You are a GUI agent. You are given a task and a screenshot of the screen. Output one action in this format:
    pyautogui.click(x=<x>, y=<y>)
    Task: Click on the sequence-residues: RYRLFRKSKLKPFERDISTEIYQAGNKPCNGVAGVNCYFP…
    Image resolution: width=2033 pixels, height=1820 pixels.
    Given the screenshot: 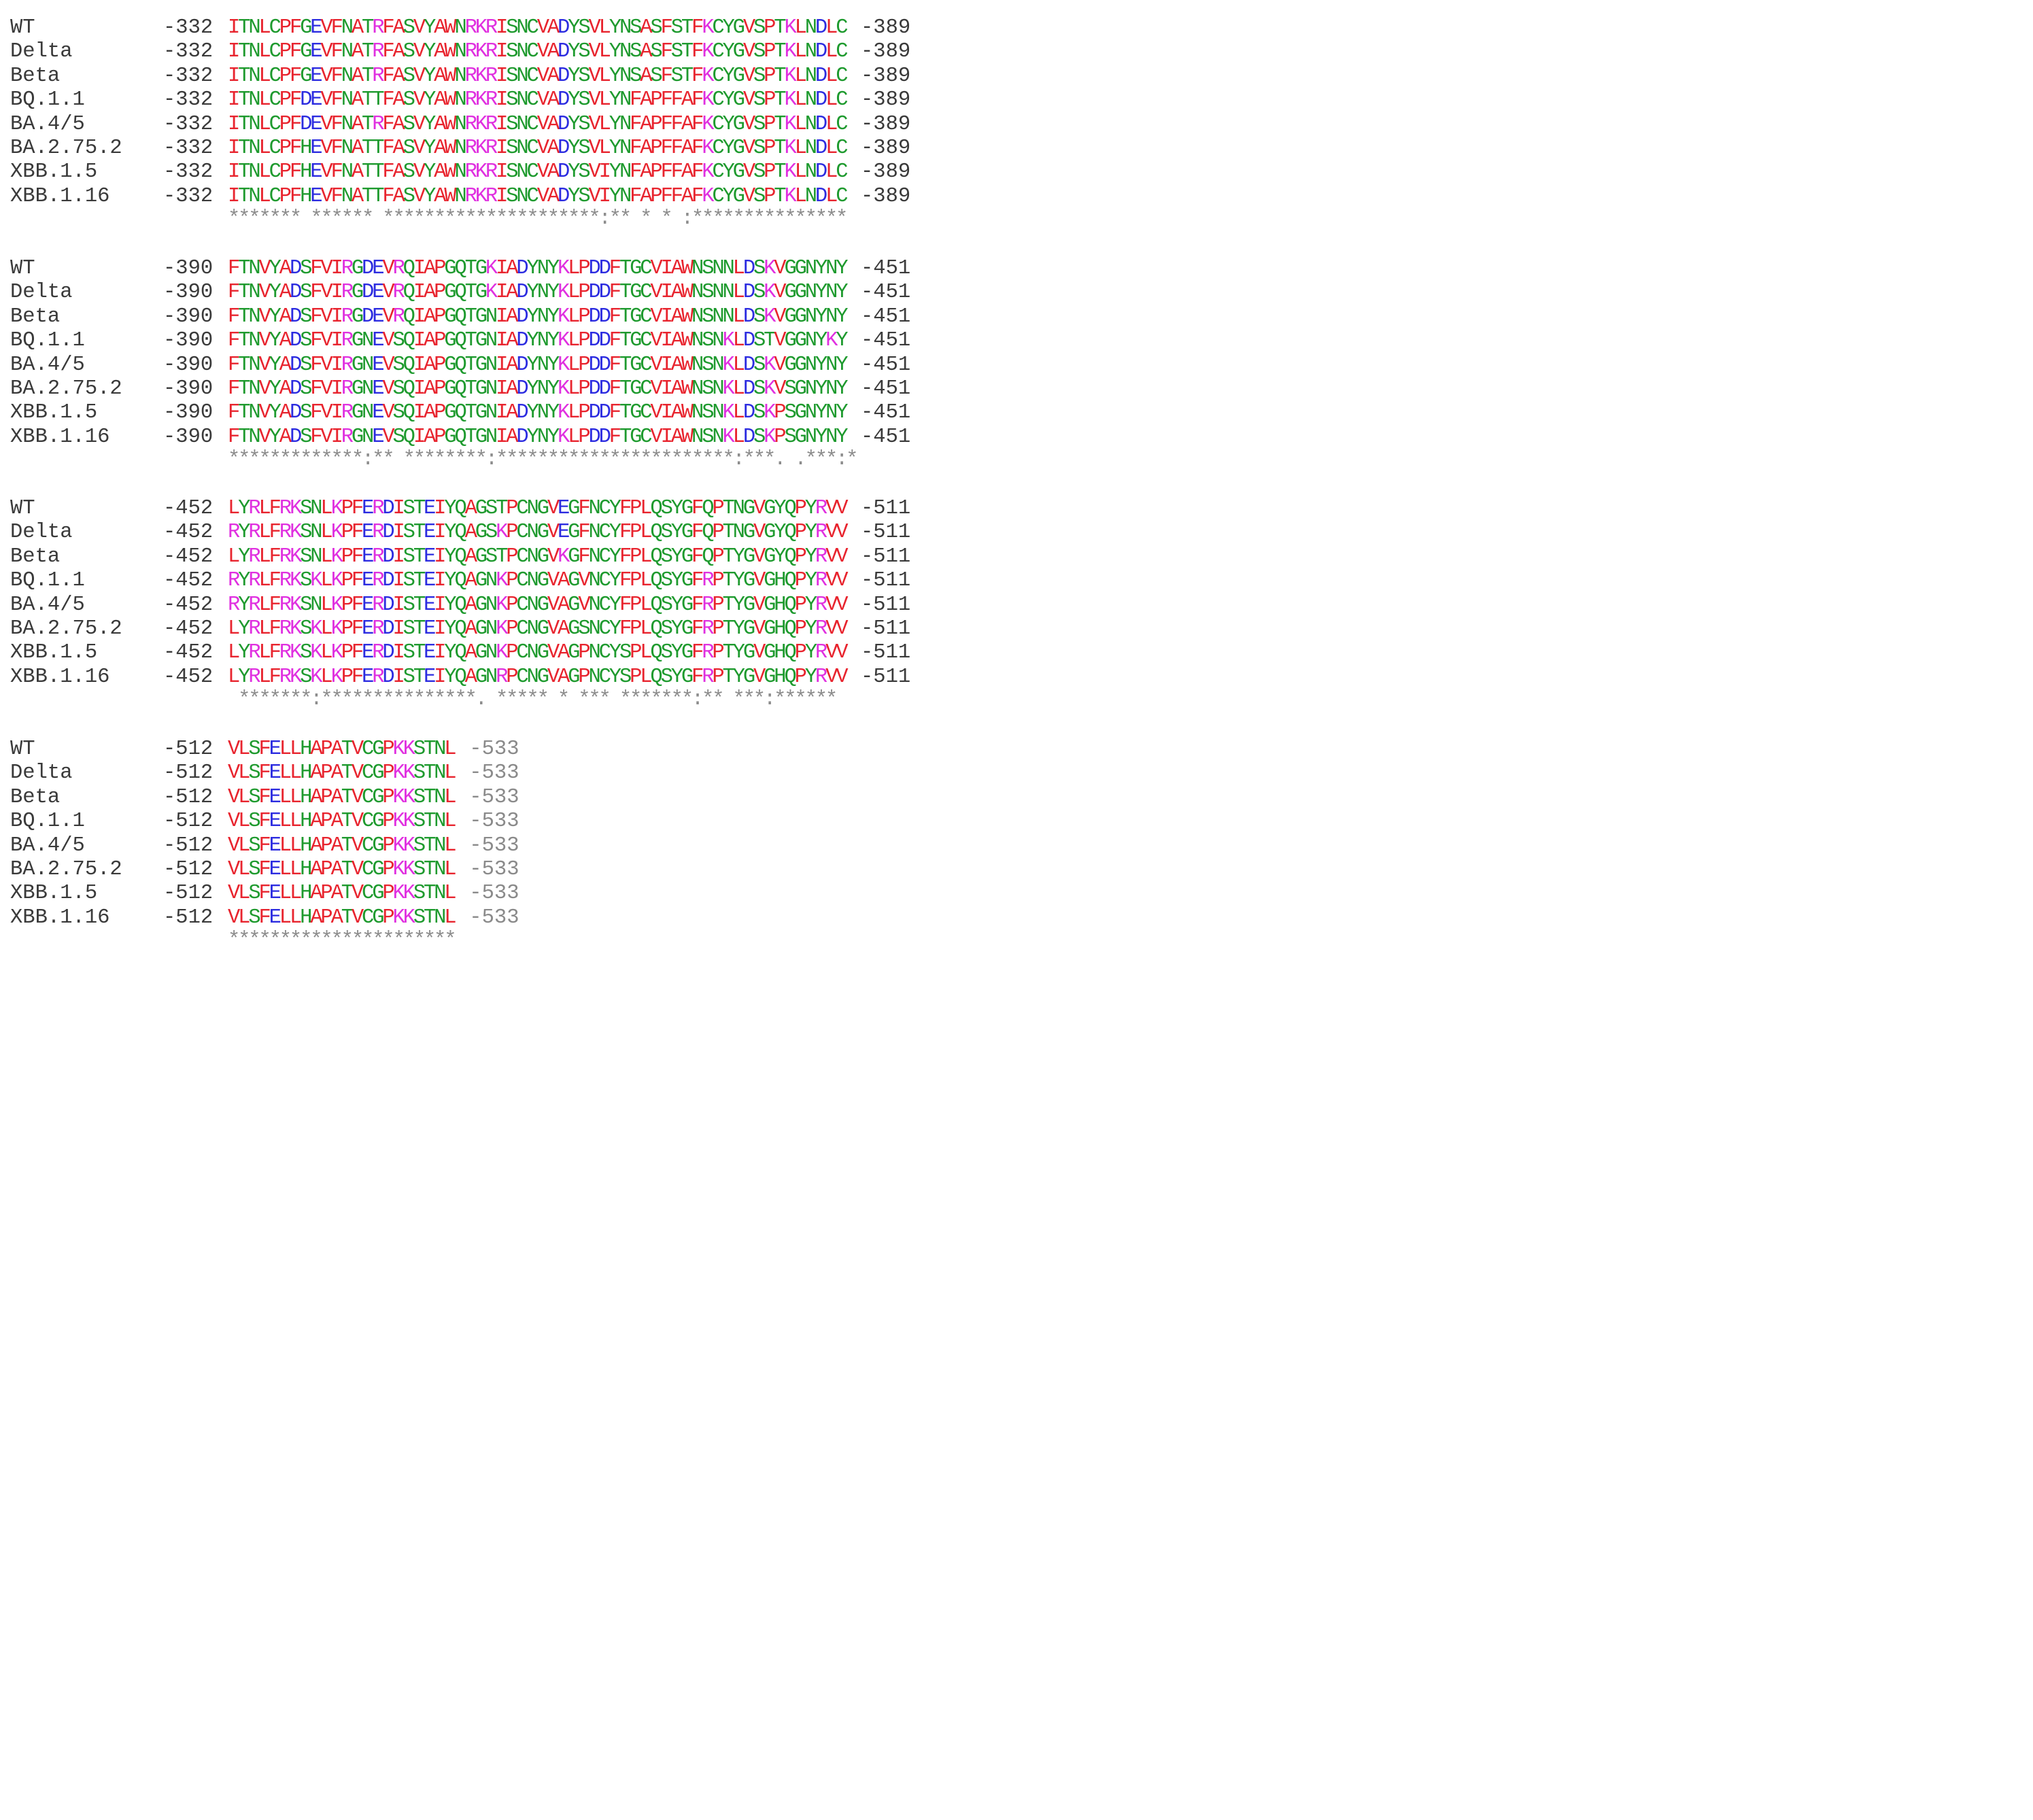 What is the action you would take?
    pyautogui.click(x=538, y=581)
    